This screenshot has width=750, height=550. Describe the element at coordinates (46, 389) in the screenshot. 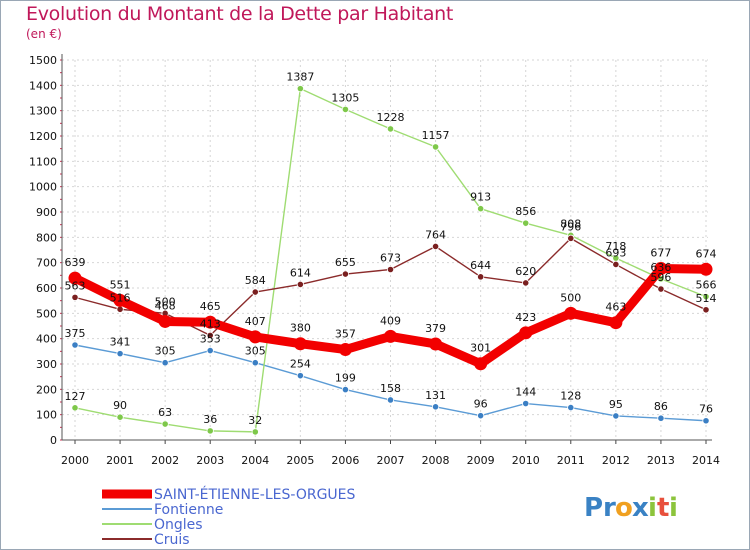

I see `y-tick-label: 200` at that location.